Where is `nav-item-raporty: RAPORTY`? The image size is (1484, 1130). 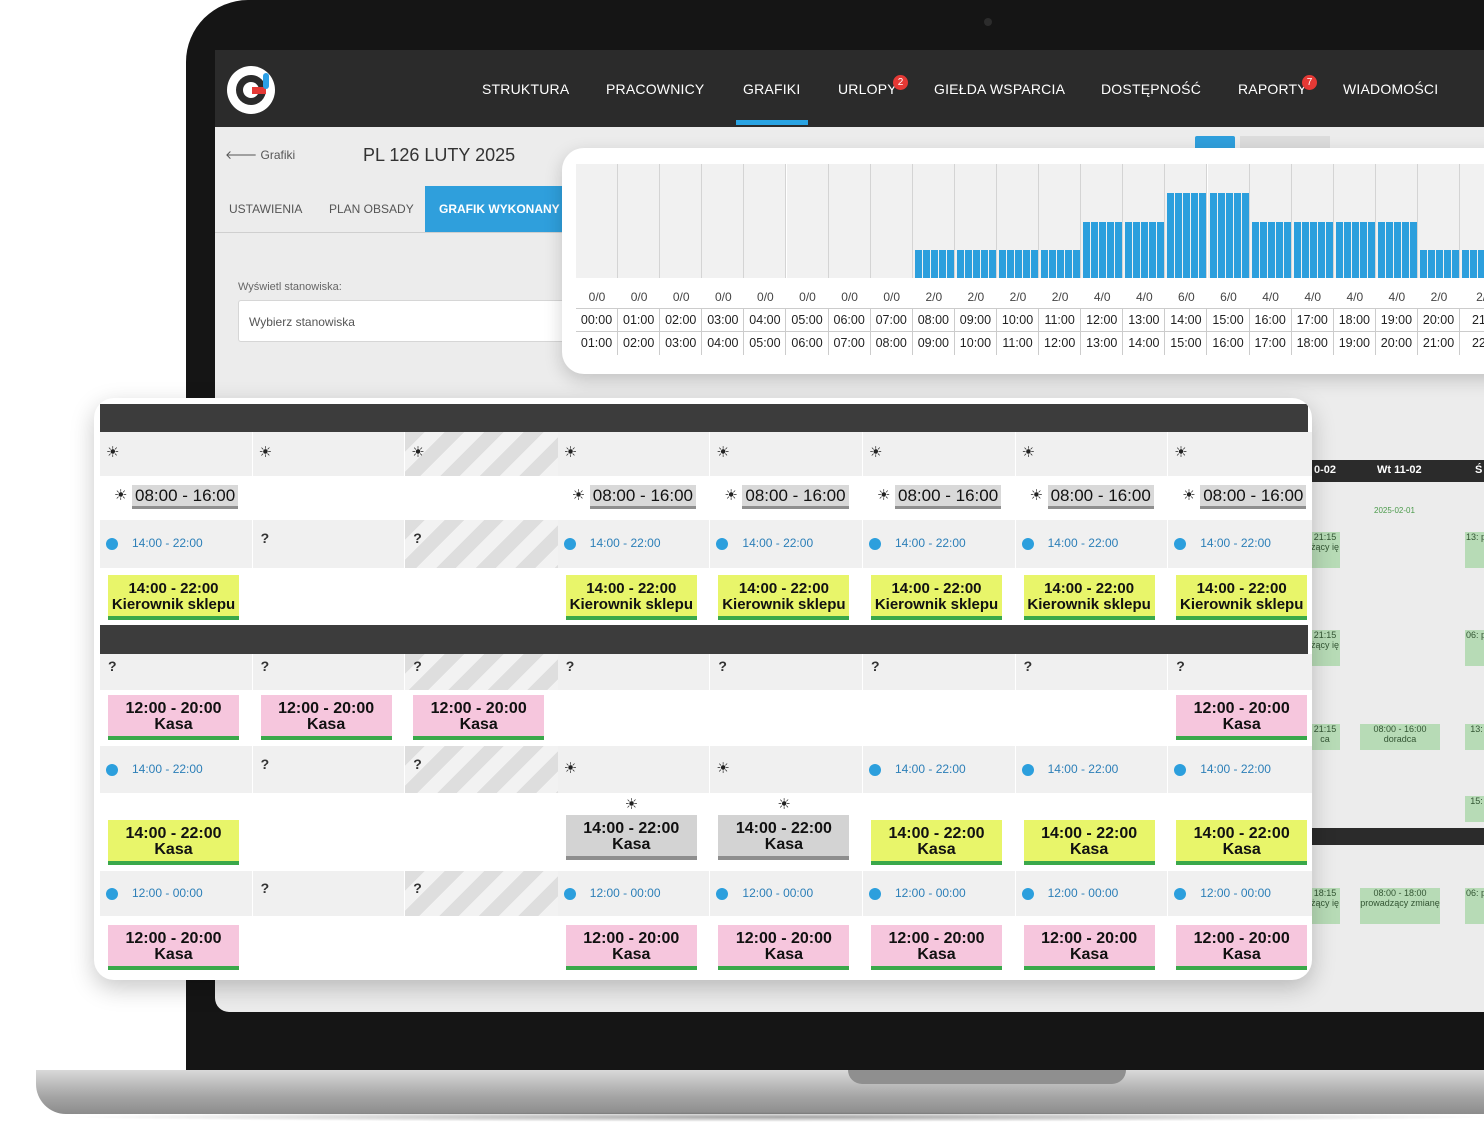
nav-item-raporty: RAPORTY is located at coordinates (1272, 89).